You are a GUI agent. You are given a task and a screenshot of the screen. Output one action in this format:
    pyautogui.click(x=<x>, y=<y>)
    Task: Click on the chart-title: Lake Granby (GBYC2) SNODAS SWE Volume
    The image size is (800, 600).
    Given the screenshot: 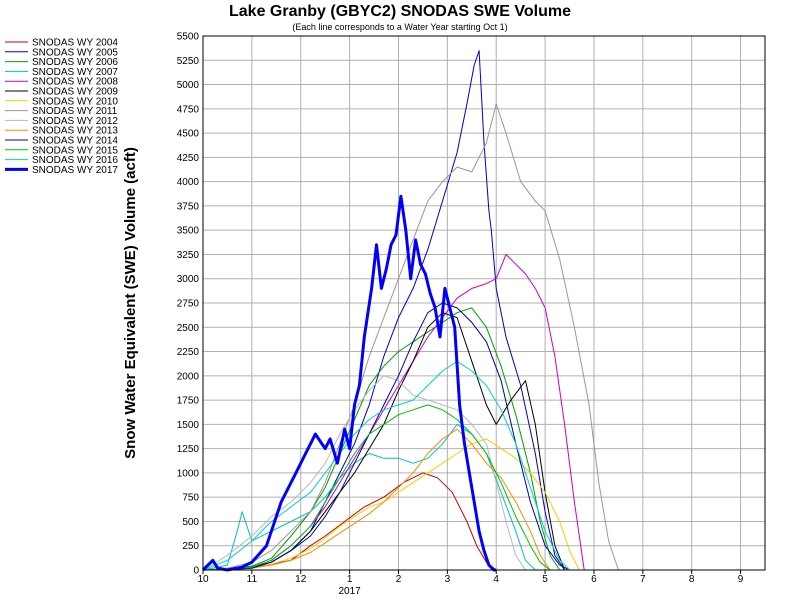 What is the action you would take?
    pyautogui.click(x=400, y=11)
    